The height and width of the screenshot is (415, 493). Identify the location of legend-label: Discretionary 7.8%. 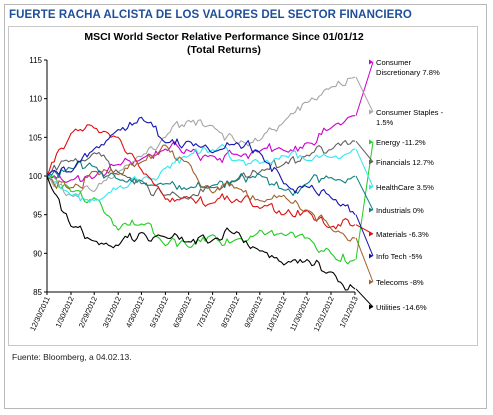
(408, 72).